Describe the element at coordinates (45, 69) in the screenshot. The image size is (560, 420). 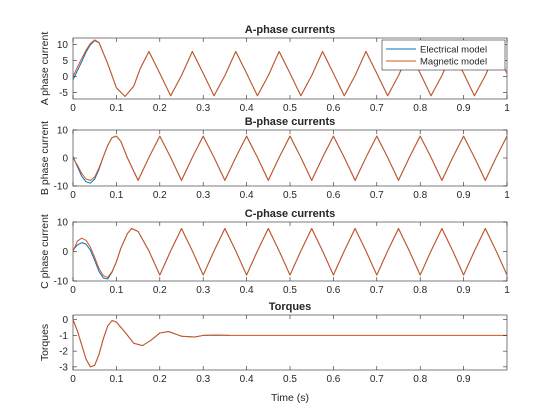
I see `y-axis-label: A phase current` at that location.